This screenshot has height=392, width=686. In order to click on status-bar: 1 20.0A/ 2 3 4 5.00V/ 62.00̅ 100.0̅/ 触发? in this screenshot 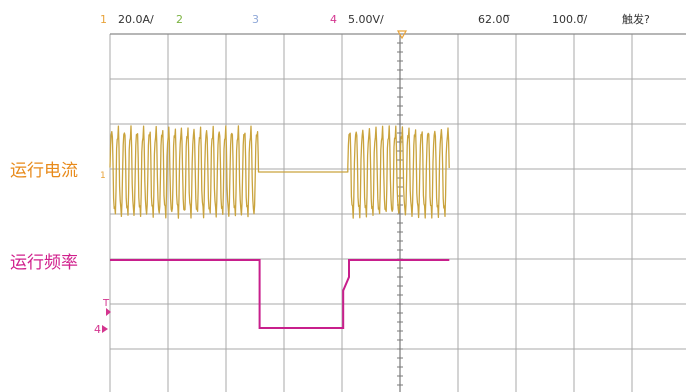, I will do `click(375, 19)`.